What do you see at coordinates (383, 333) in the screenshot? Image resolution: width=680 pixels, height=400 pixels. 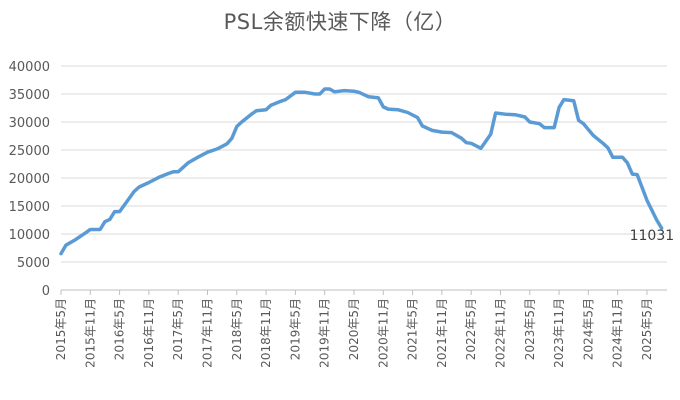 I see `x-tick-label: 2020年11月` at bounding box center [383, 333].